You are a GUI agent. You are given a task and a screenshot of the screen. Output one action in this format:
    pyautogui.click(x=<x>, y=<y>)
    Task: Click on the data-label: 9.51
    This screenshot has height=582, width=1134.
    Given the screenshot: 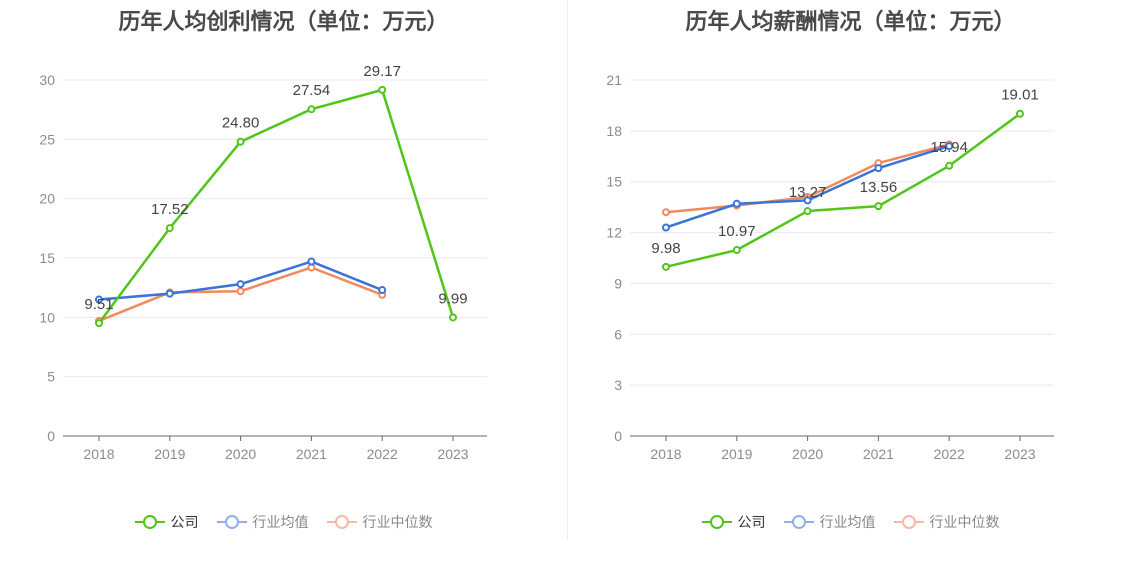 What is the action you would take?
    pyautogui.click(x=98, y=304)
    